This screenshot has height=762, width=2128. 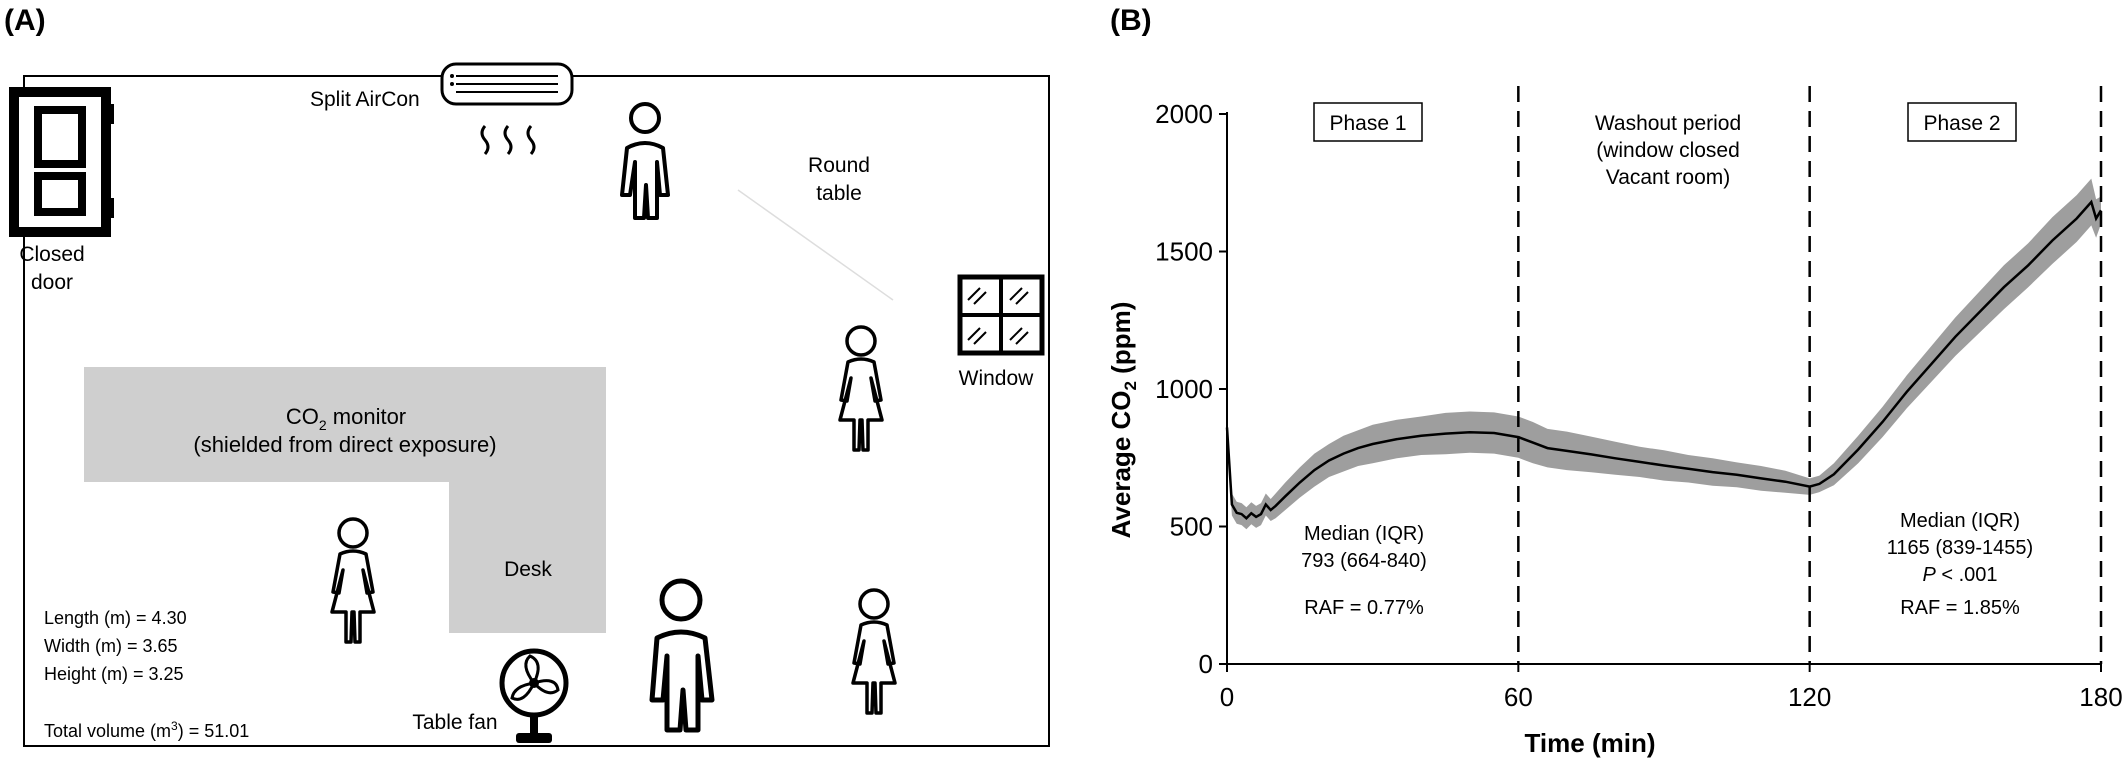 What do you see at coordinates (1960, 521) in the screenshot?
I see `phase2-median-label: Median (IQR)` at bounding box center [1960, 521].